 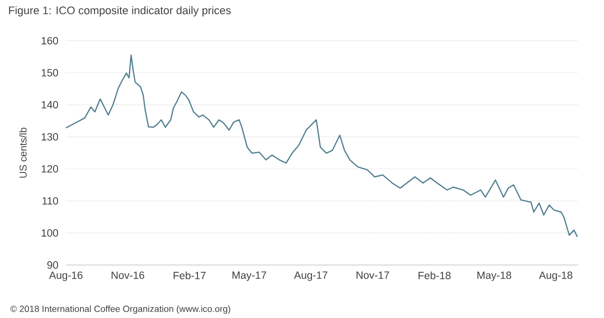 I want to click on x-tick-label: Nov-16, so click(x=128, y=275).